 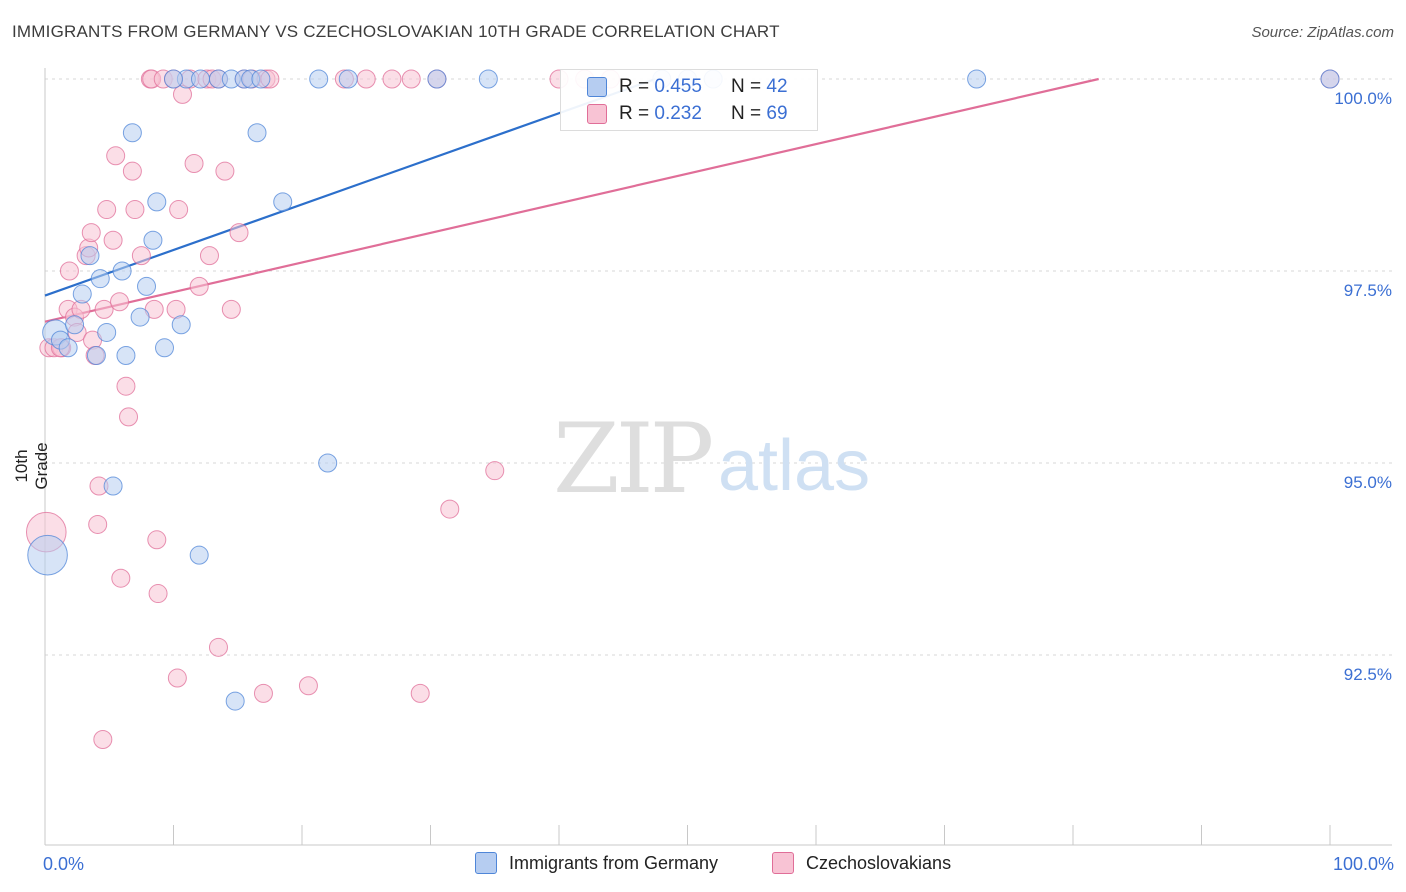 I want to click on legend-r-value-germany: 0.455, so click(x=678, y=86).